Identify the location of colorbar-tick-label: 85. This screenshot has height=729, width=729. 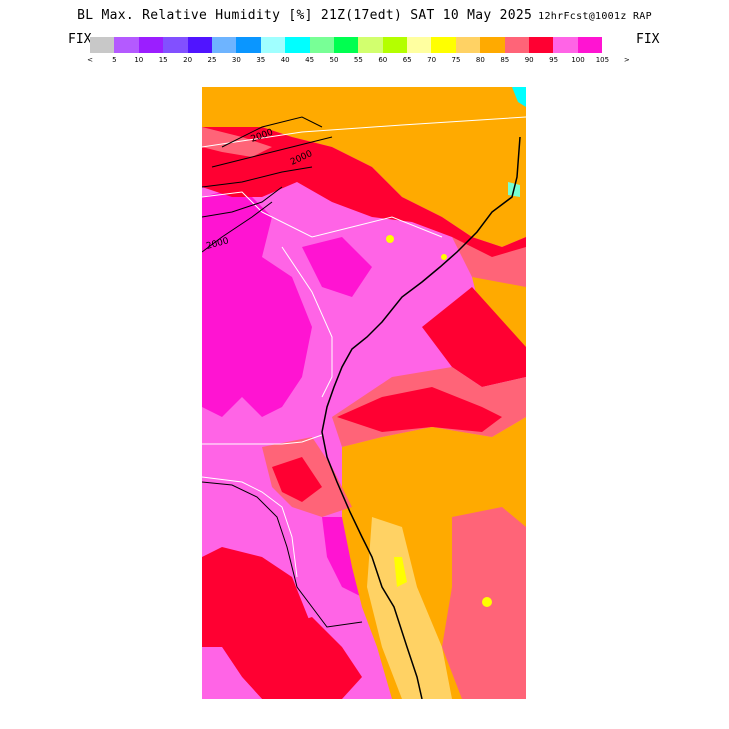
(505, 60).